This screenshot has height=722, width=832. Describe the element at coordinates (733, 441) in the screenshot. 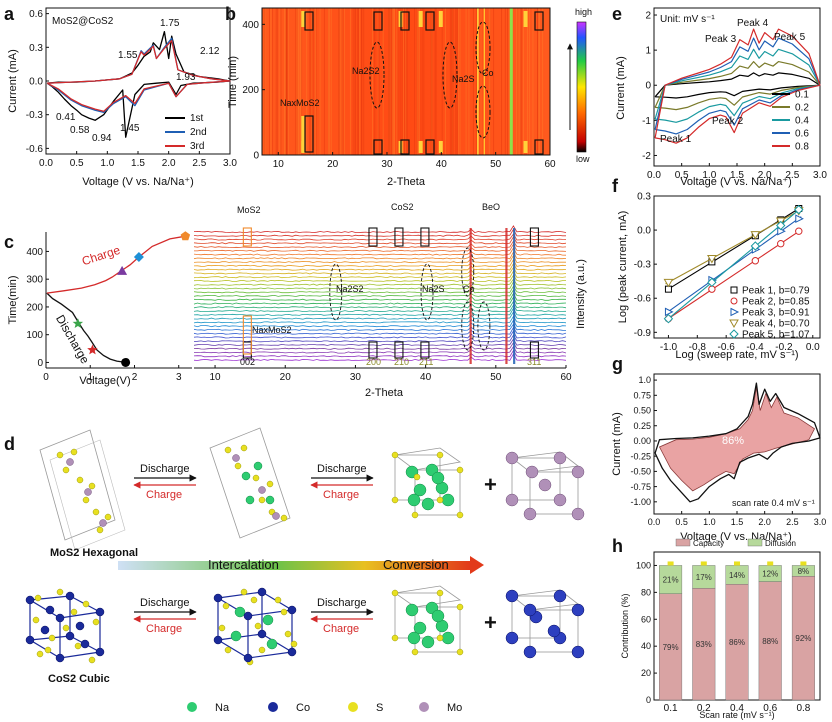

I see `panel-g-percentage: 86%` at that location.